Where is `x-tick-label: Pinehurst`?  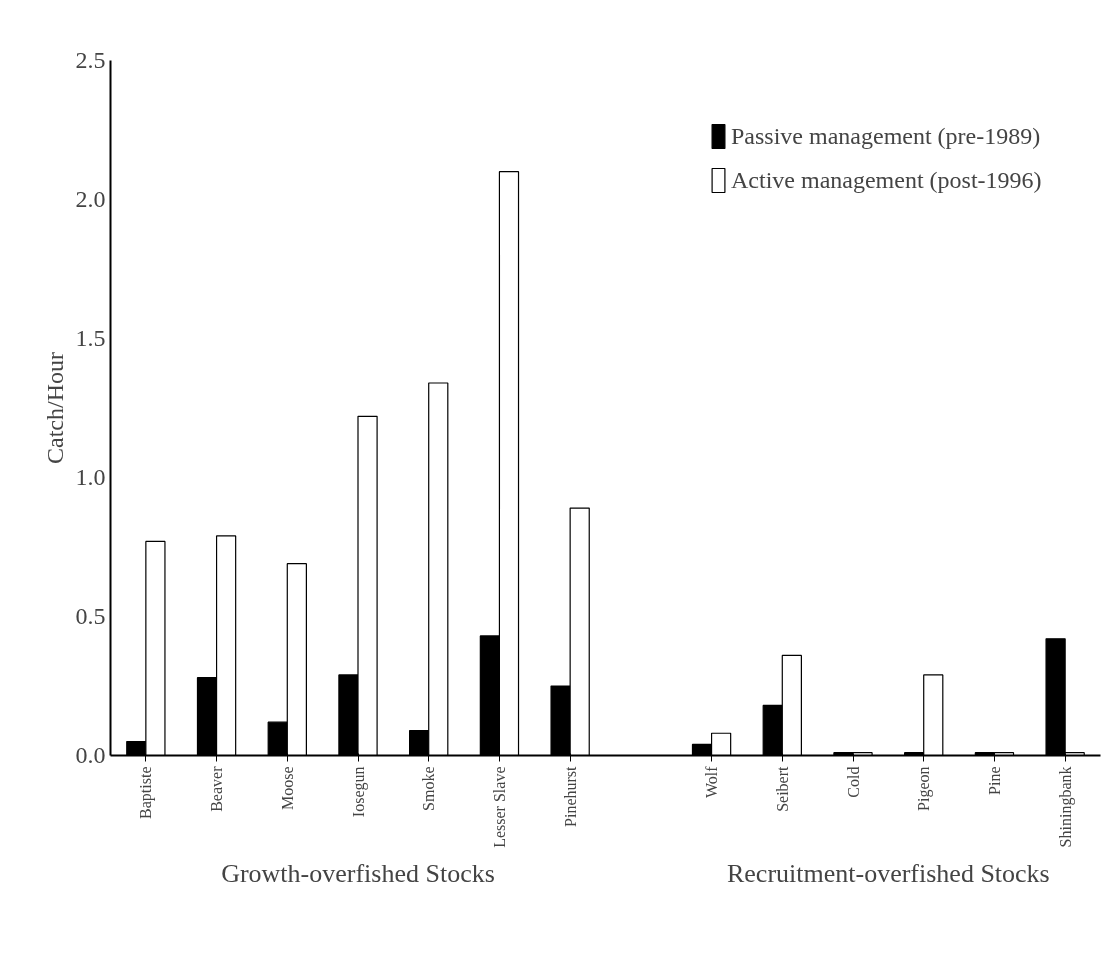
x-tick-label: Pinehurst is located at coordinates (570, 796).